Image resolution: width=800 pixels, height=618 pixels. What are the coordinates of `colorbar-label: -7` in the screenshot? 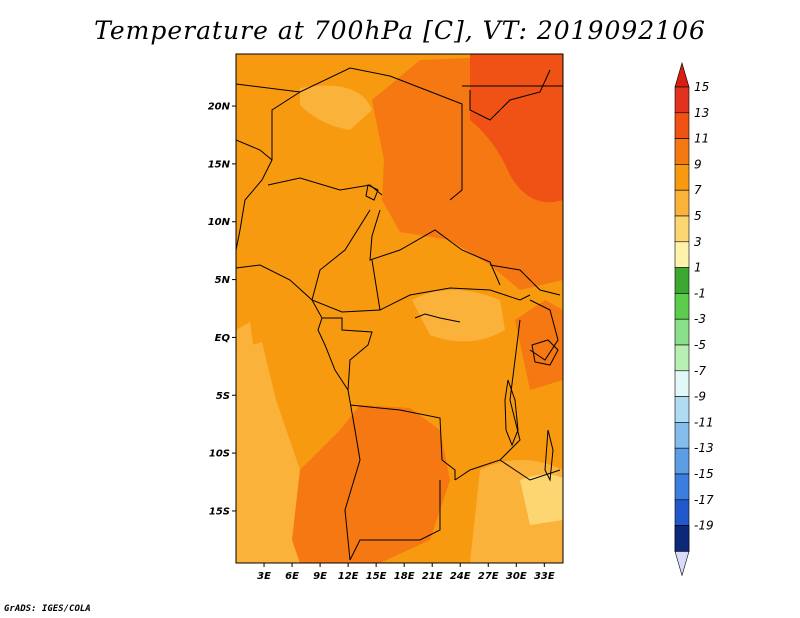 It's located at (700, 371).